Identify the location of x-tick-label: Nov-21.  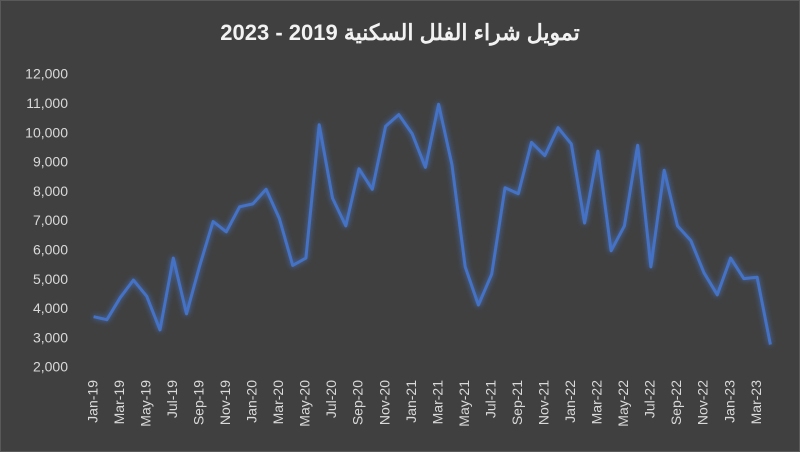
(543, 402).